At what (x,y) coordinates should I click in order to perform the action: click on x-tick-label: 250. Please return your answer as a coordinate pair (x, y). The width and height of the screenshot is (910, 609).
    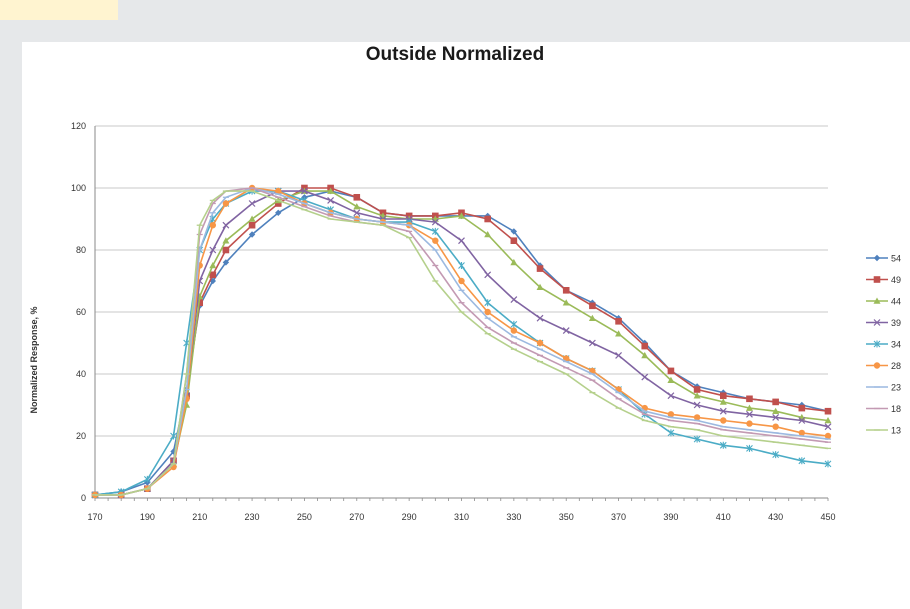
    Looking at the image, I should click on (304, 517).